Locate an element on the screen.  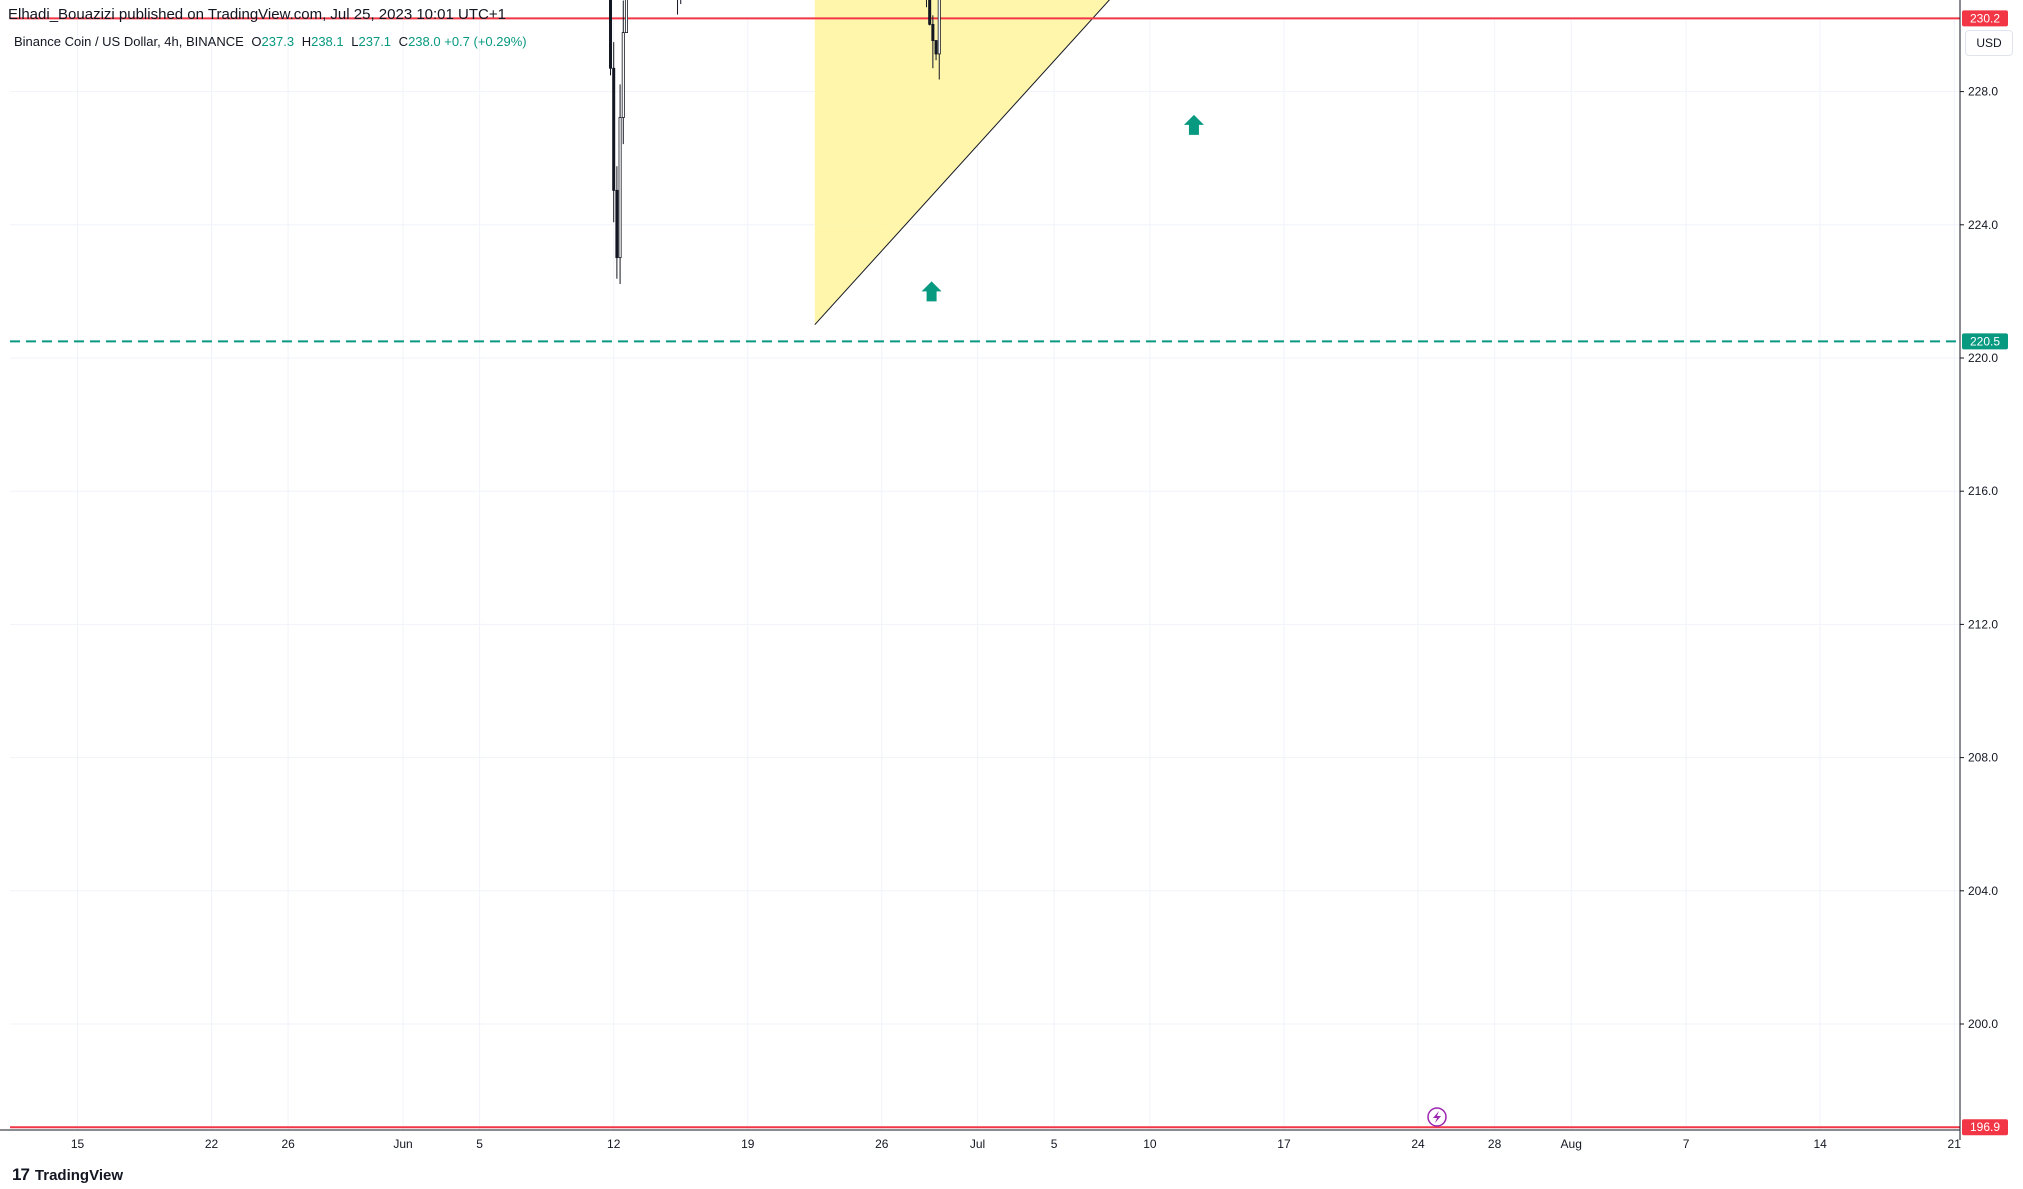
lightning-bolt is located at coordinates (1437, 1117).